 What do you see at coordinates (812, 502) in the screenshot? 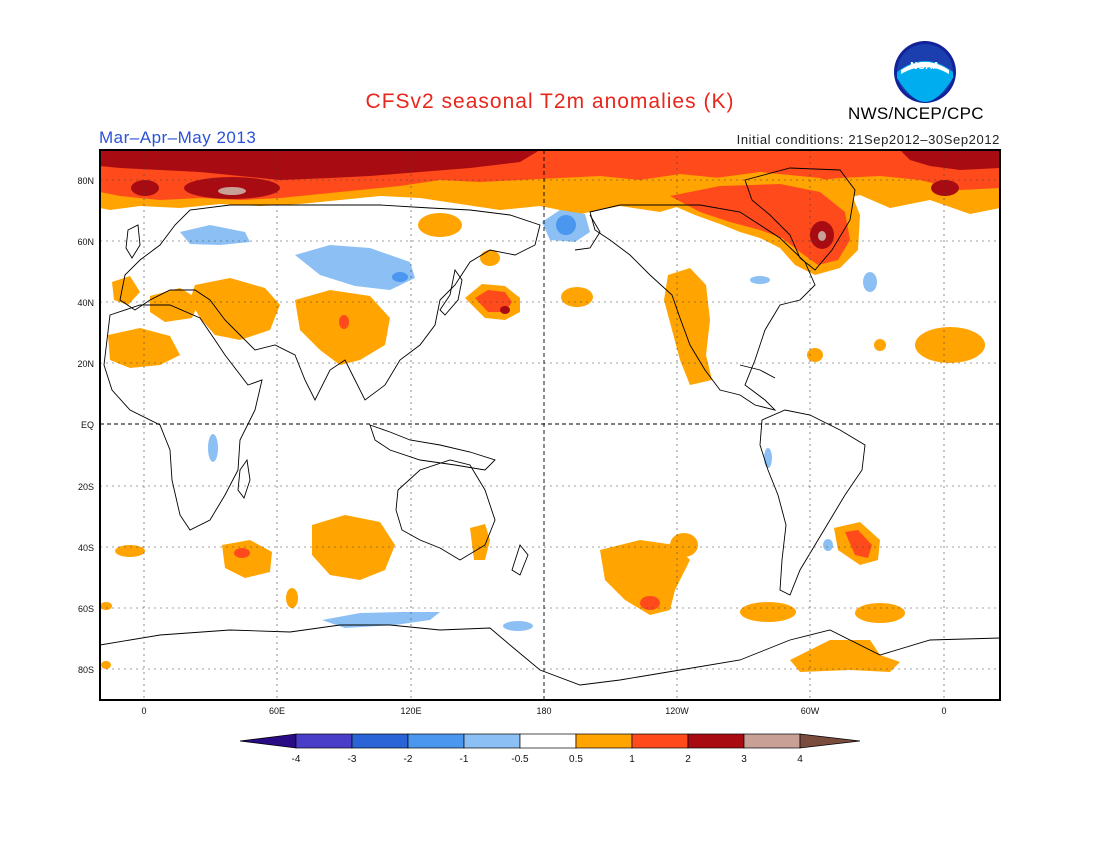
I see `south-america-coastline` at bounding box center [812, 502].